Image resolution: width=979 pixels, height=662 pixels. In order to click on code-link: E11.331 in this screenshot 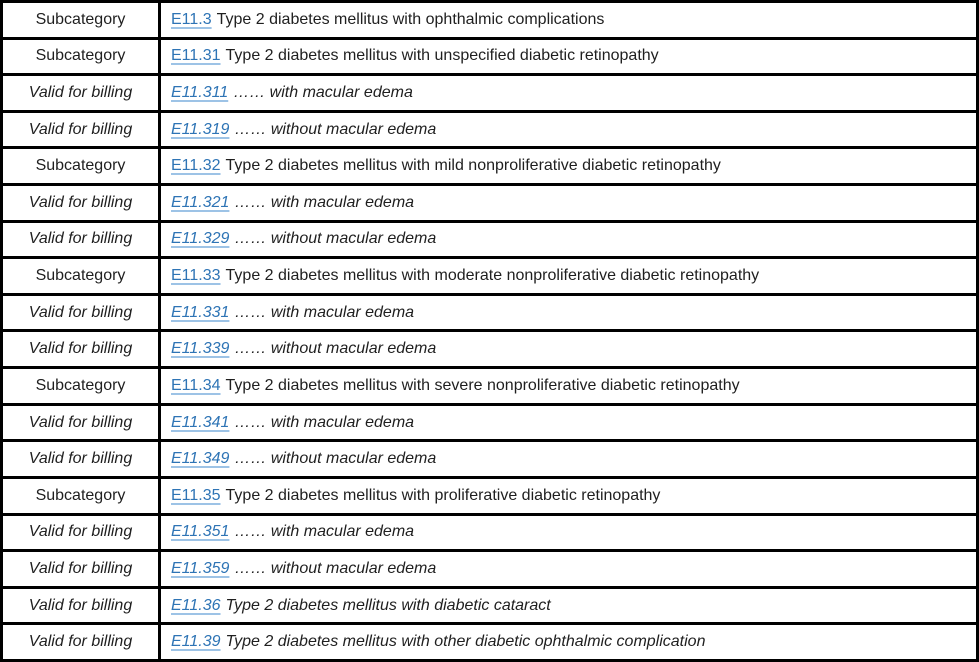, I will do `click(200, 312)`.